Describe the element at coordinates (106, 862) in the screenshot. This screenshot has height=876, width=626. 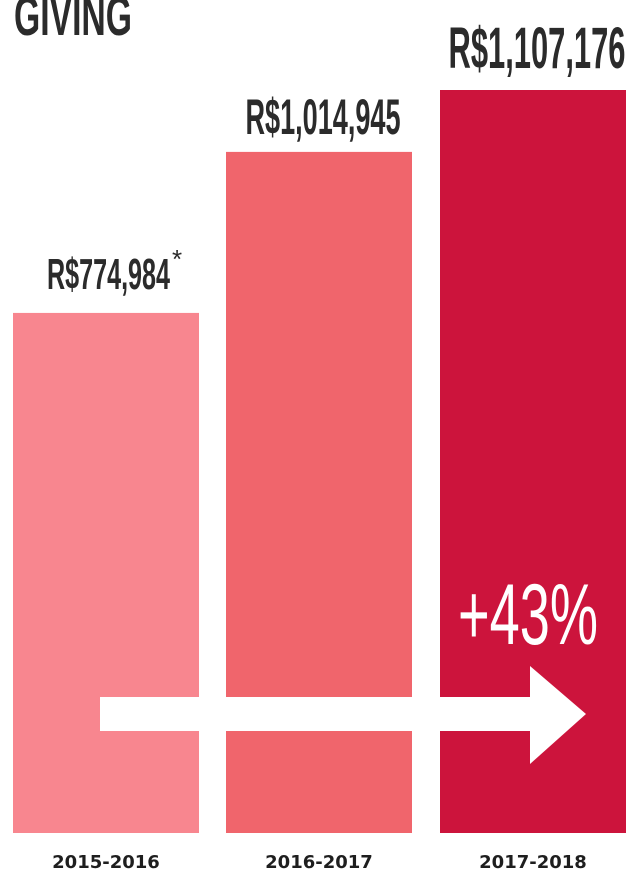
I see `x-tick-label: 2015-2016` at that location.